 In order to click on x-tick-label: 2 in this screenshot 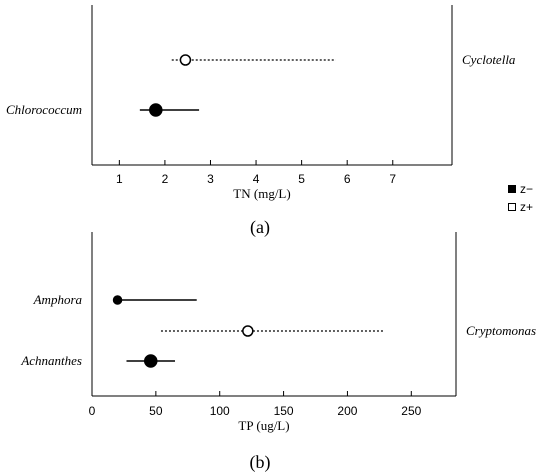, I will do `click(165, 179)`.